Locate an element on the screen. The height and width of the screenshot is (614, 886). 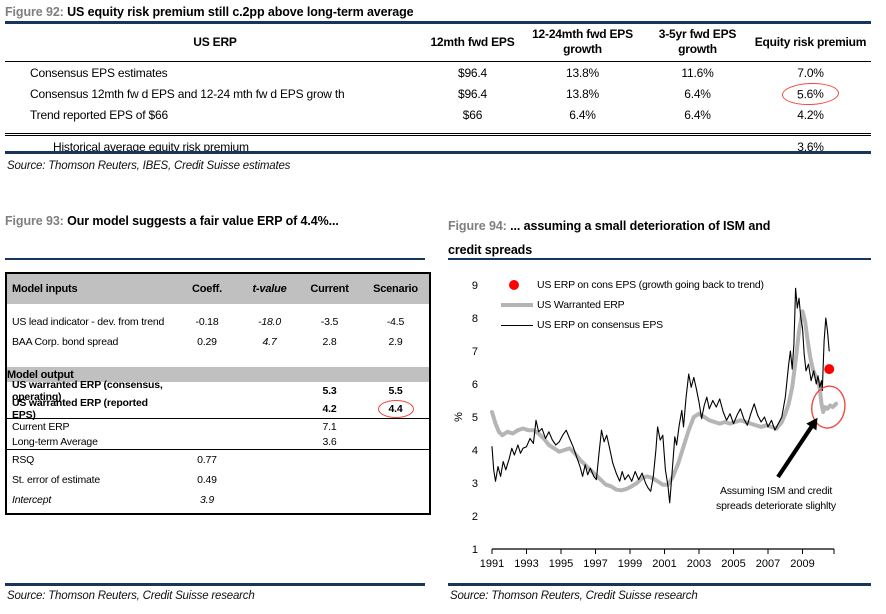
table-row: BAA Corp. bond spread 0.29 4.7 2.8 2.9 is located at coordinates (218, 342).